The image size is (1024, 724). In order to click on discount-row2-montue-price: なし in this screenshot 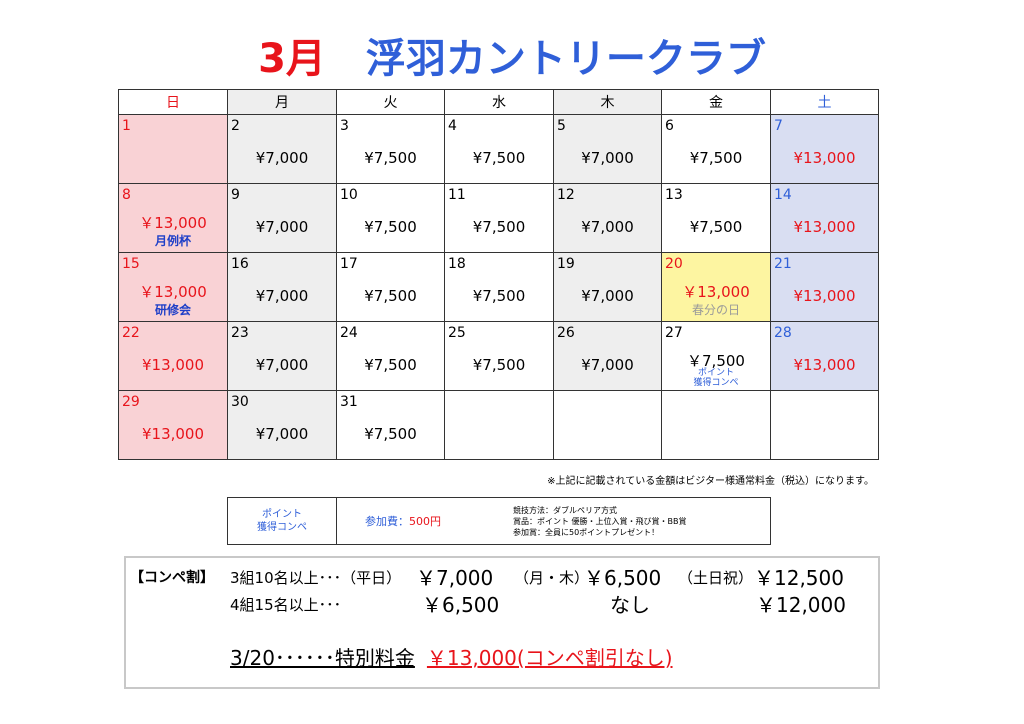, I will do `click(630, 605)`.